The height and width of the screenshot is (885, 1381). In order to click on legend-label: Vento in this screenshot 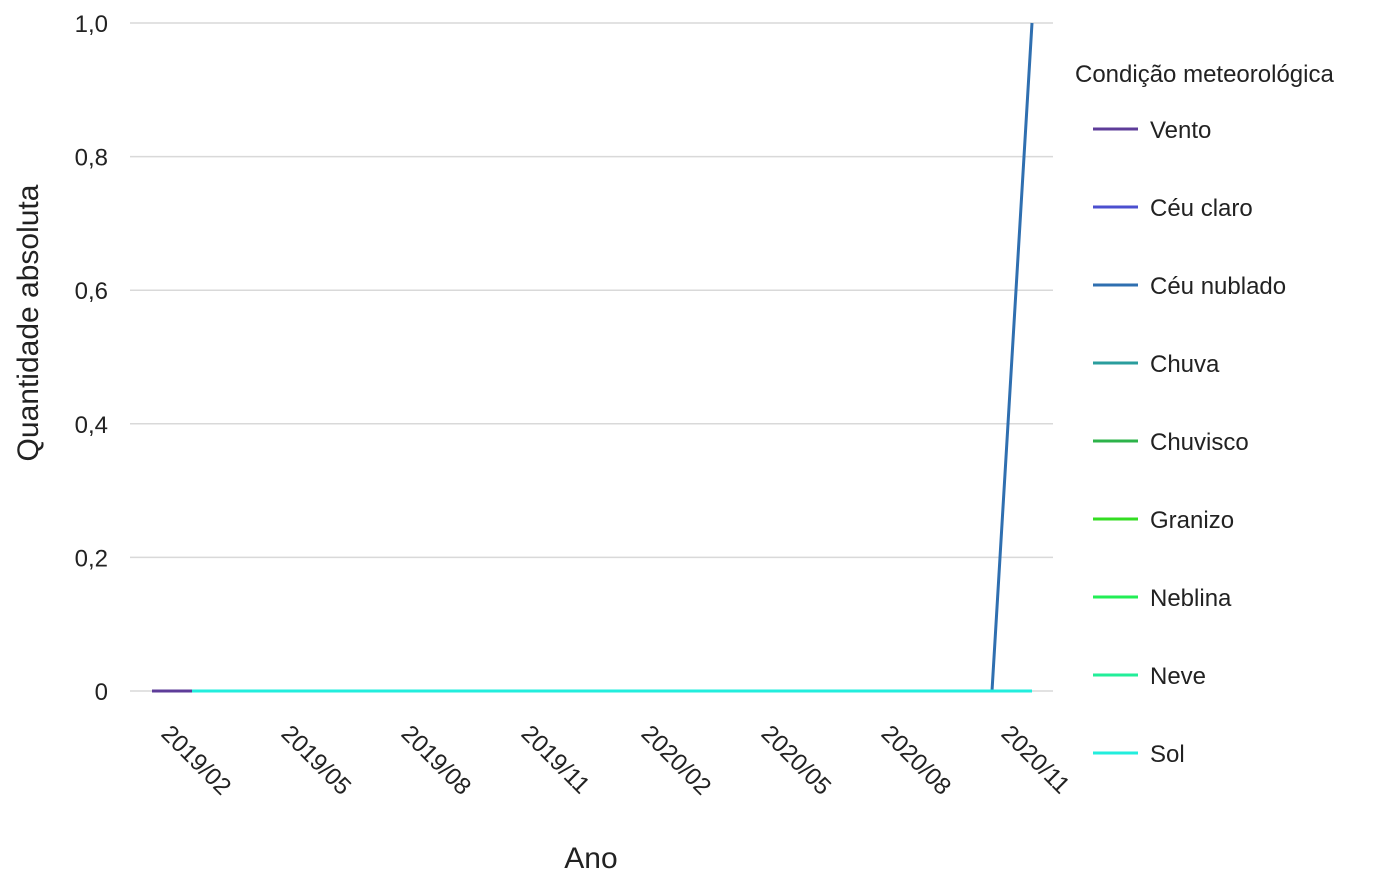, I will do `click(1180, 130)`.